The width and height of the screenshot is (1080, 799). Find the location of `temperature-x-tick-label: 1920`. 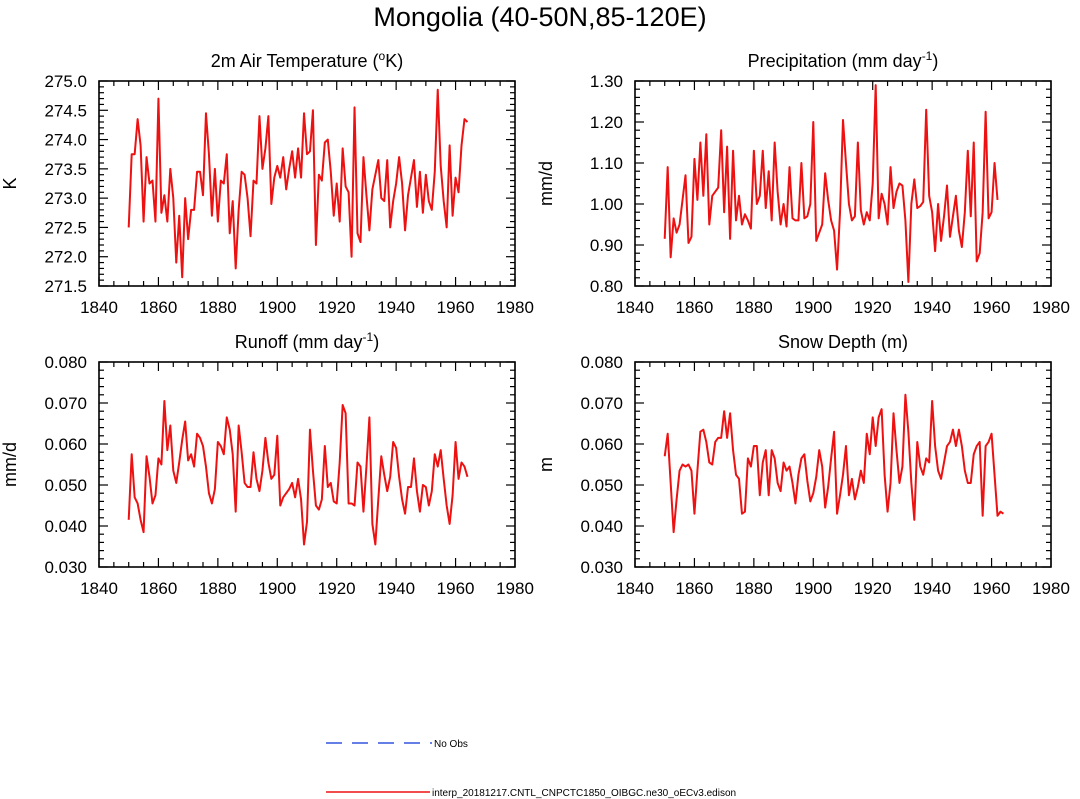

temperature-x-tick-label: 1920 is located at coordinates (337, 307).